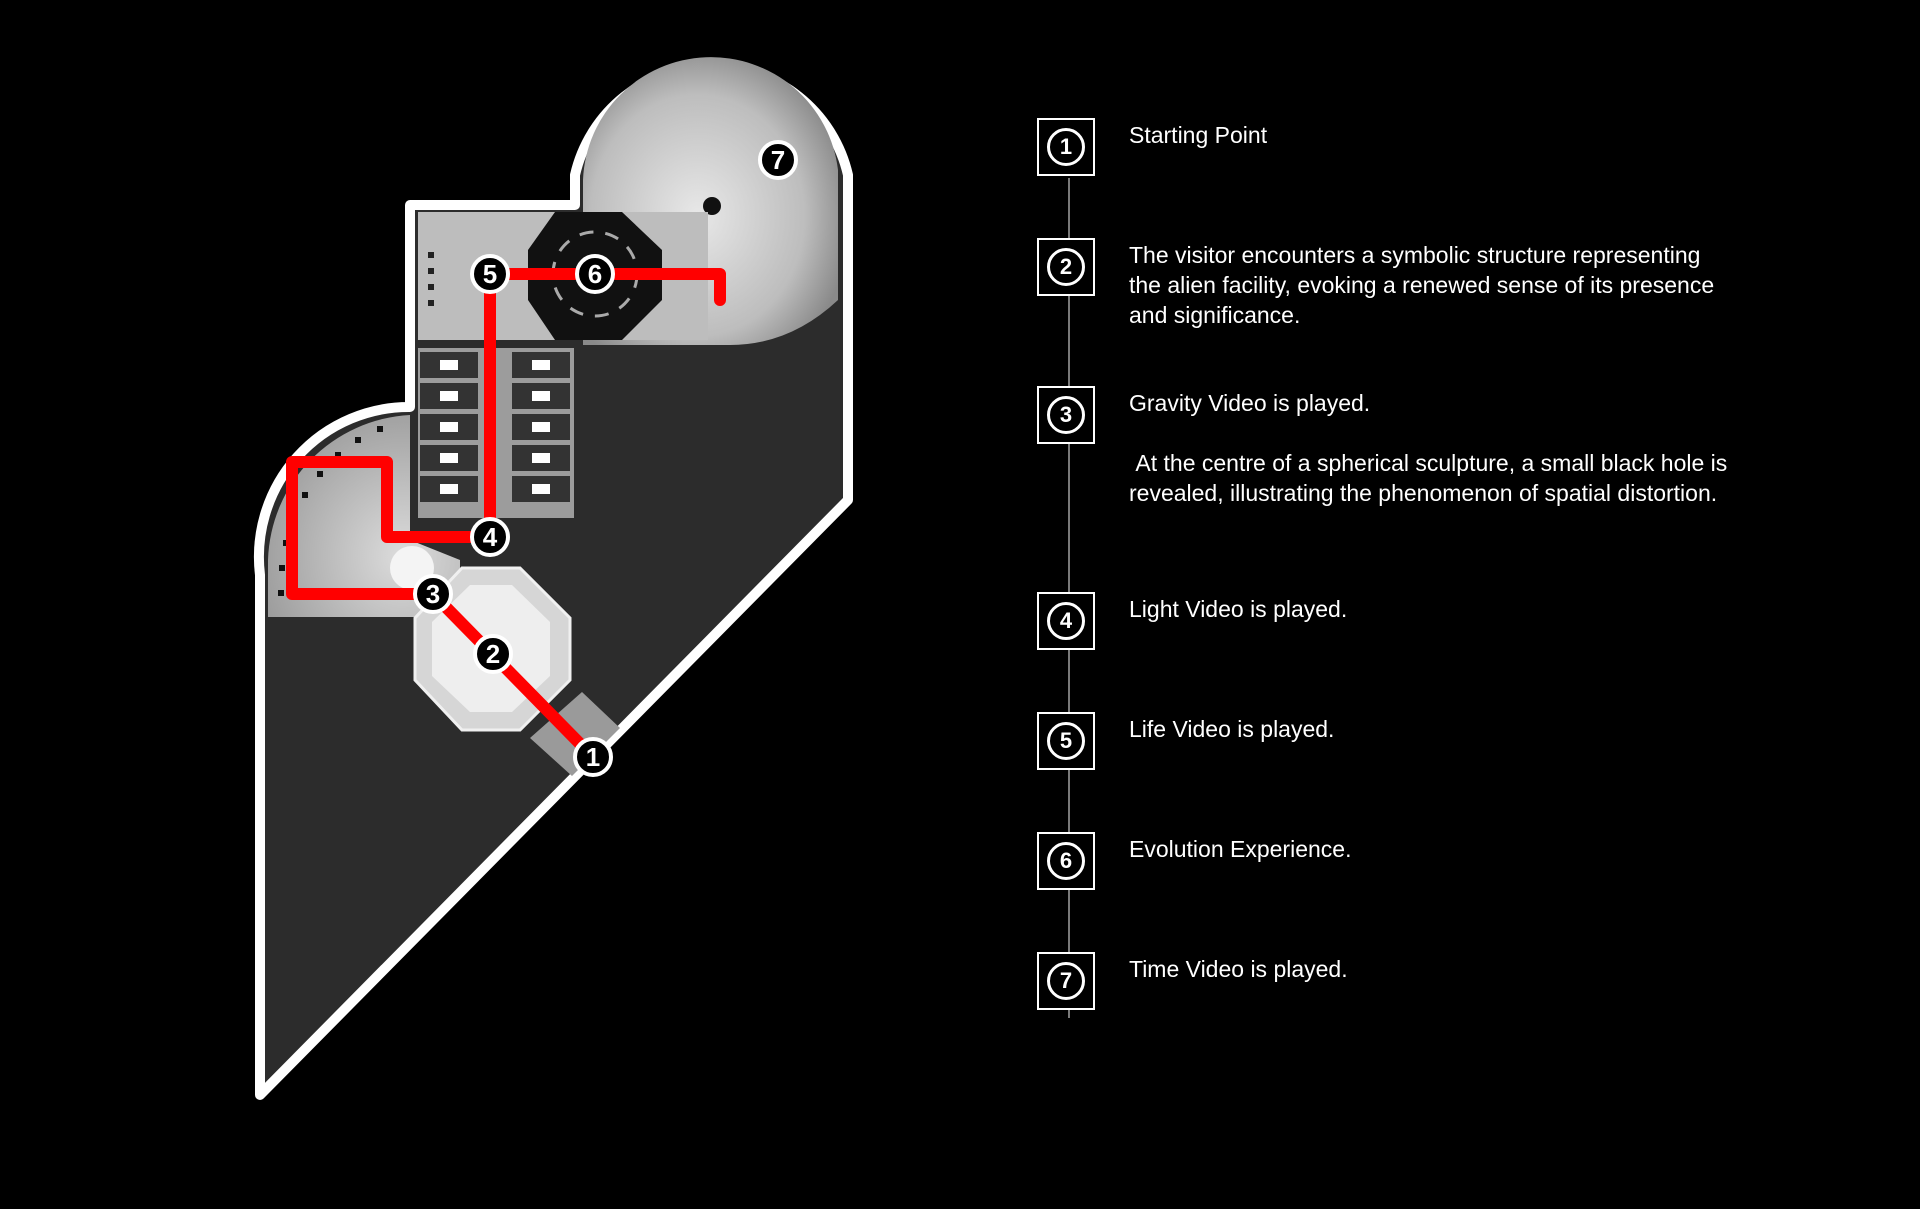 This screenshot has width=1920, height=1209. What do you see at coordinates (1240, 849) in the screenshot?
I see `step-description-paragraph: Evolution Experience.` at bounding box center [1240, 849].